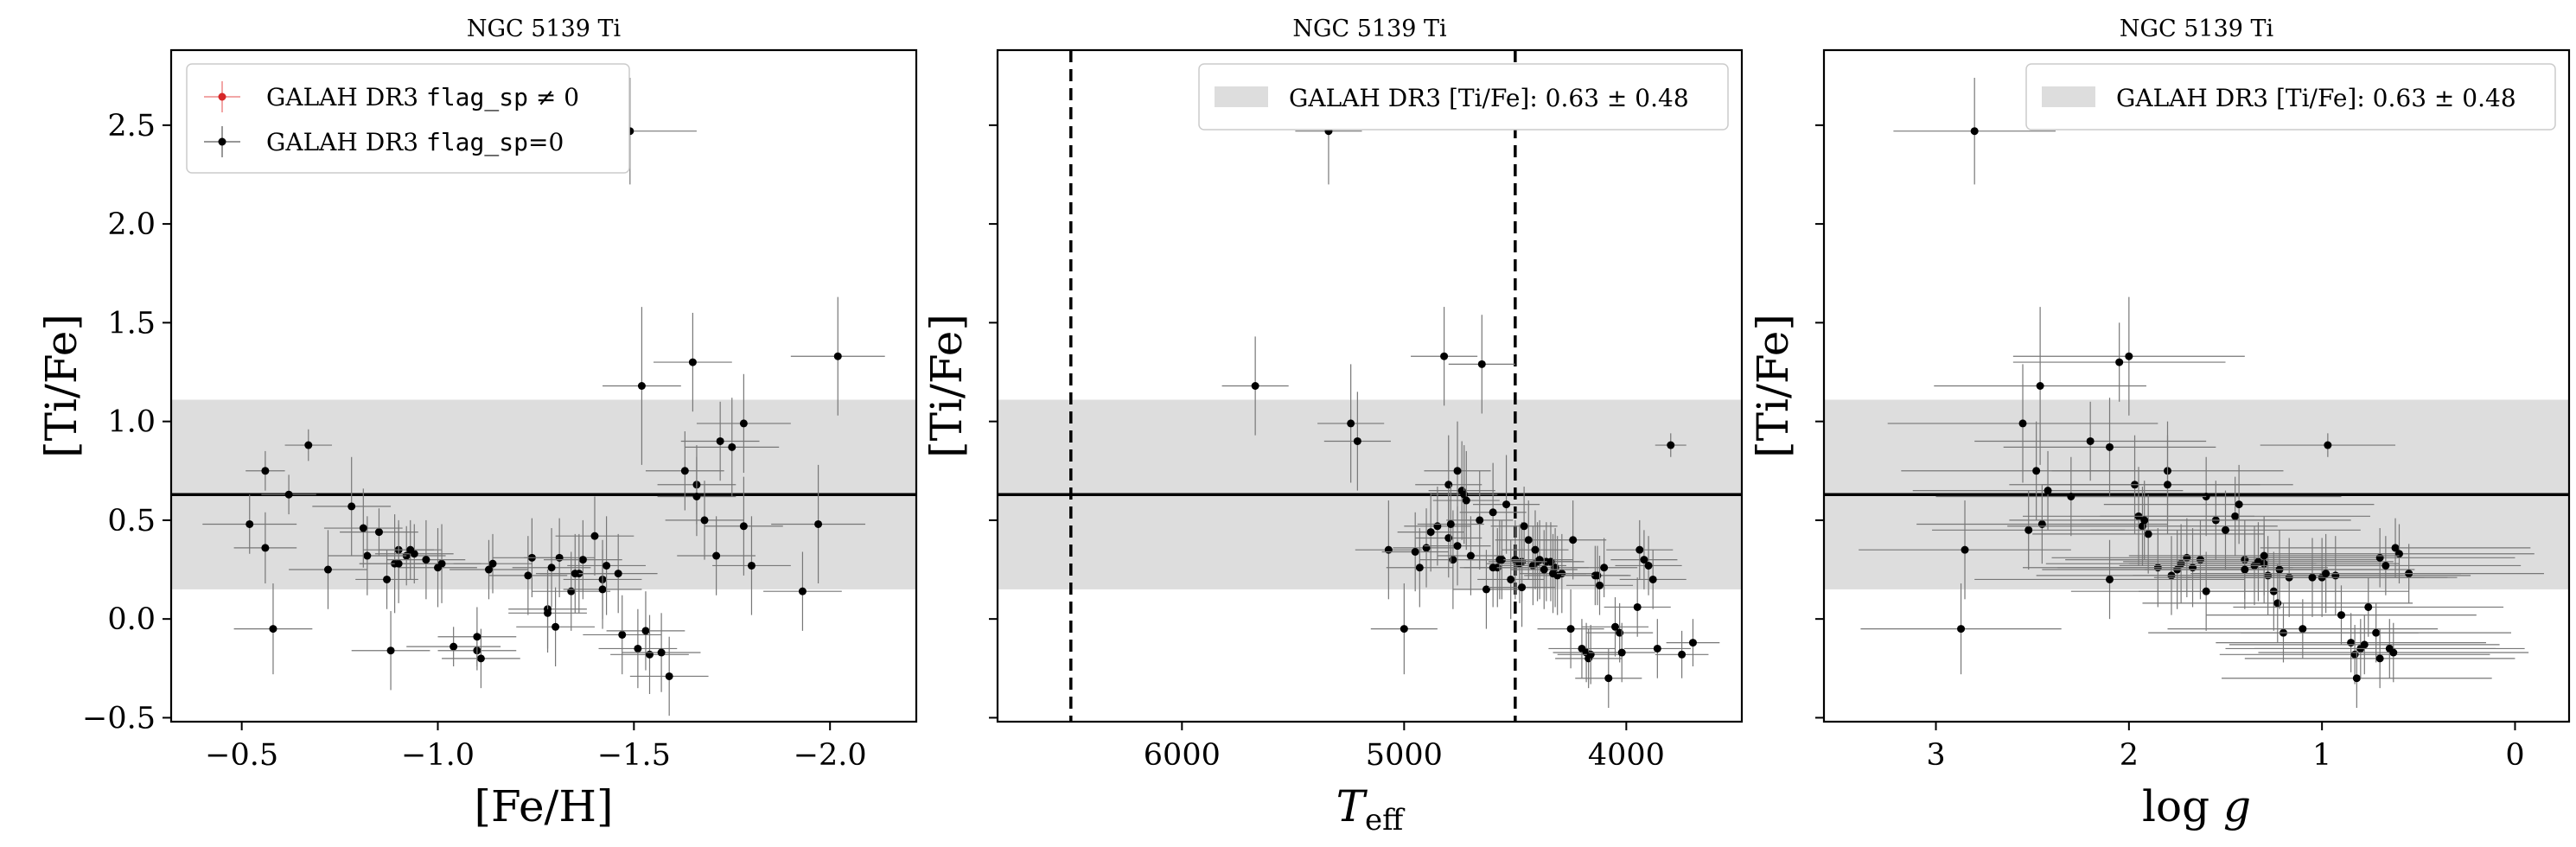 The width and height of the screenshot is (2576, 847). I want to click on x-tick-label: −1.0, so click(438, 755).